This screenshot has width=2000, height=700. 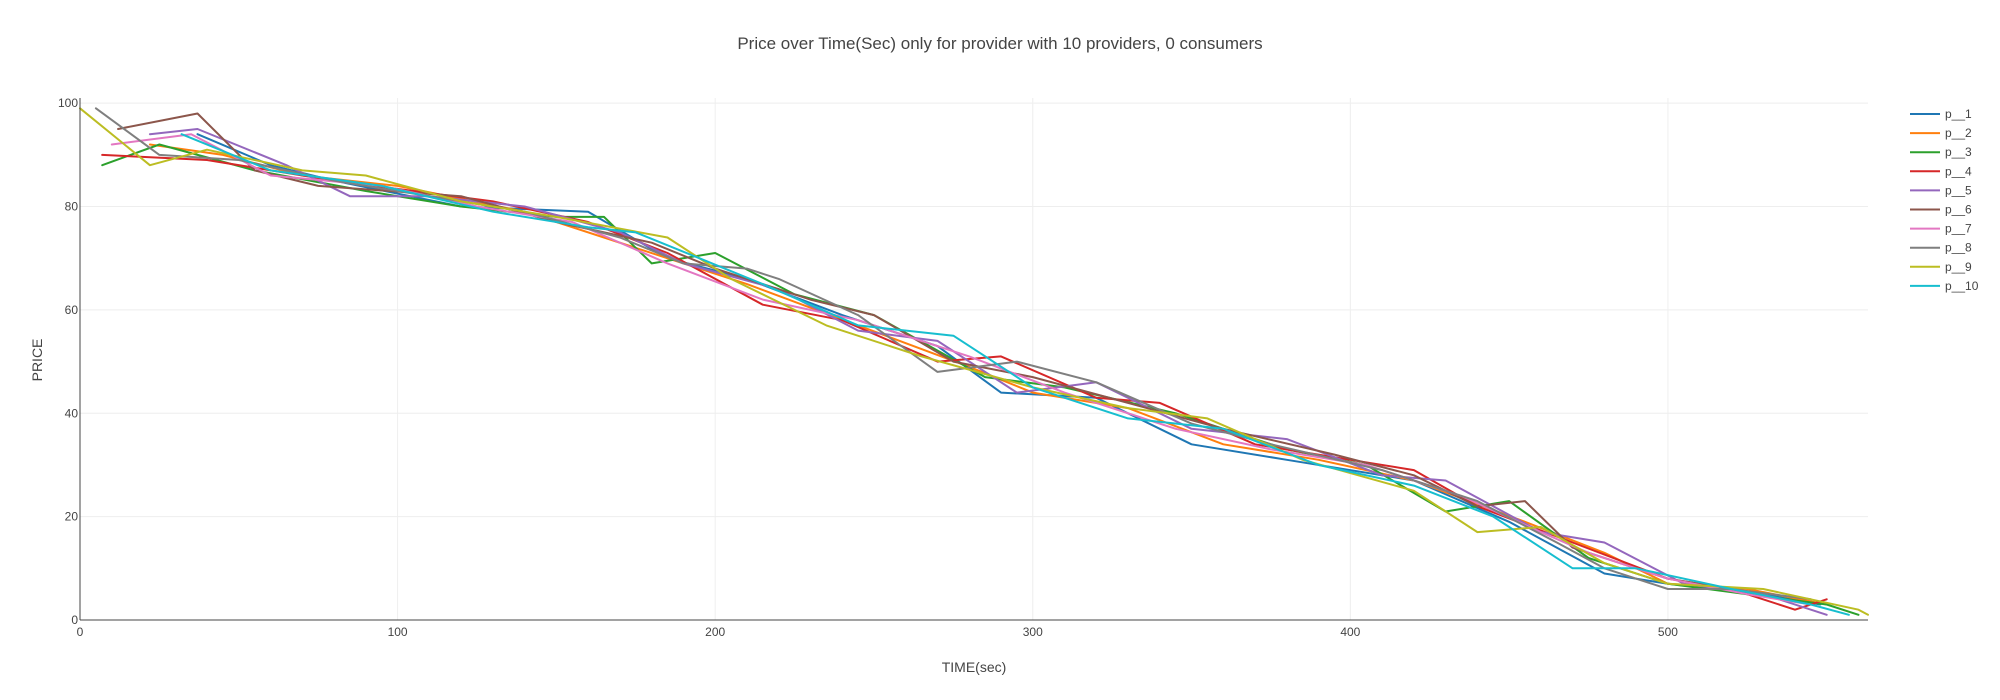 I want to click on x-tick-label: 200, so click(x=715, y=632).